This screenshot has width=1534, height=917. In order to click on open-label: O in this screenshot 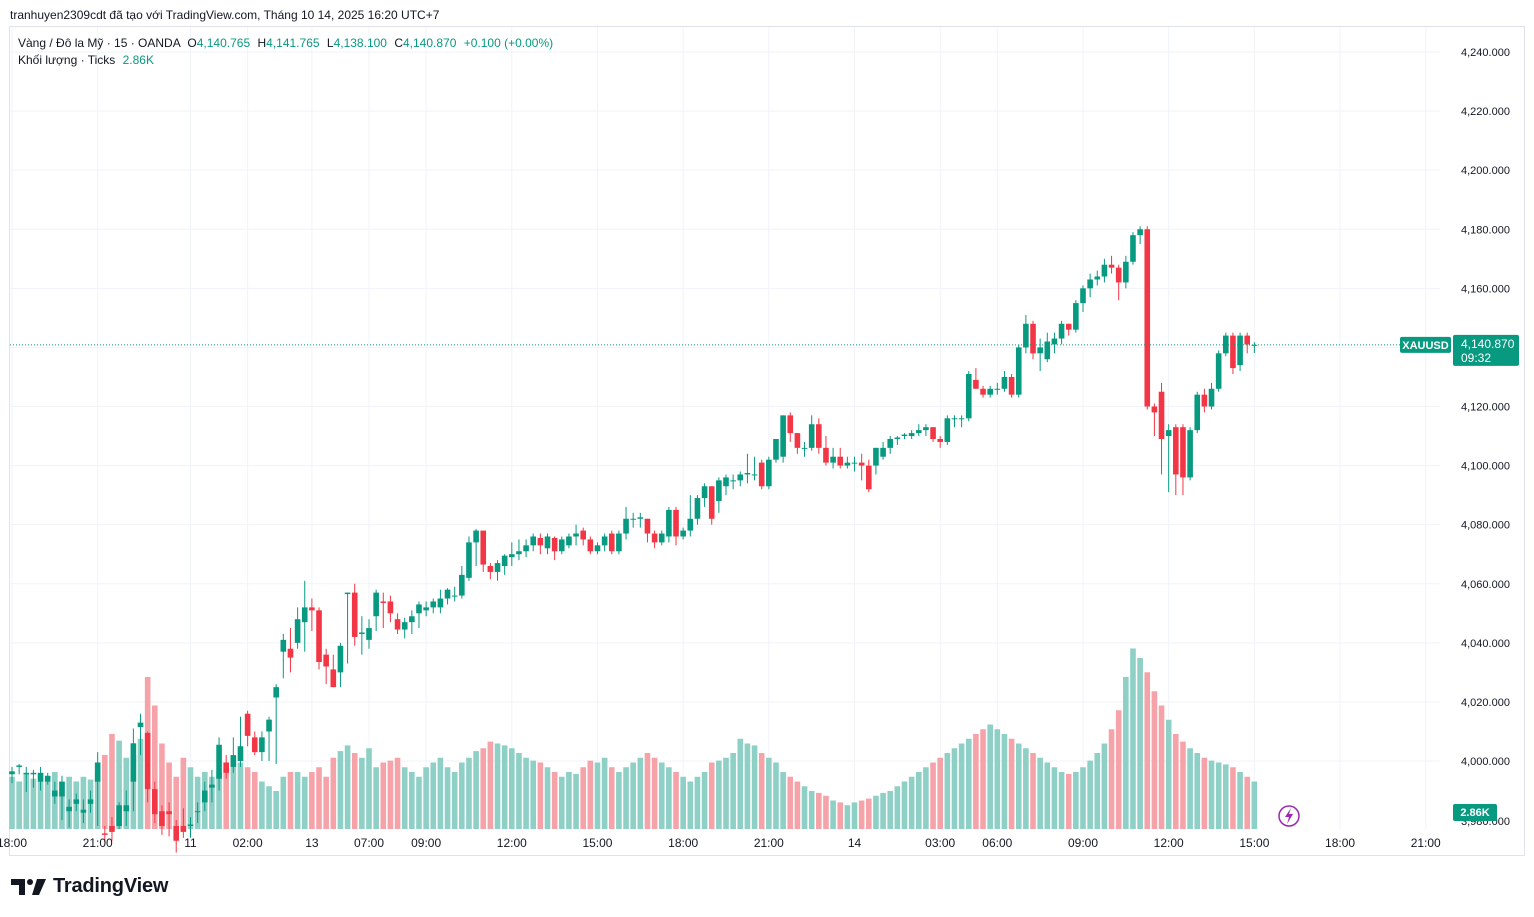, I will do `click(192, 43)`.